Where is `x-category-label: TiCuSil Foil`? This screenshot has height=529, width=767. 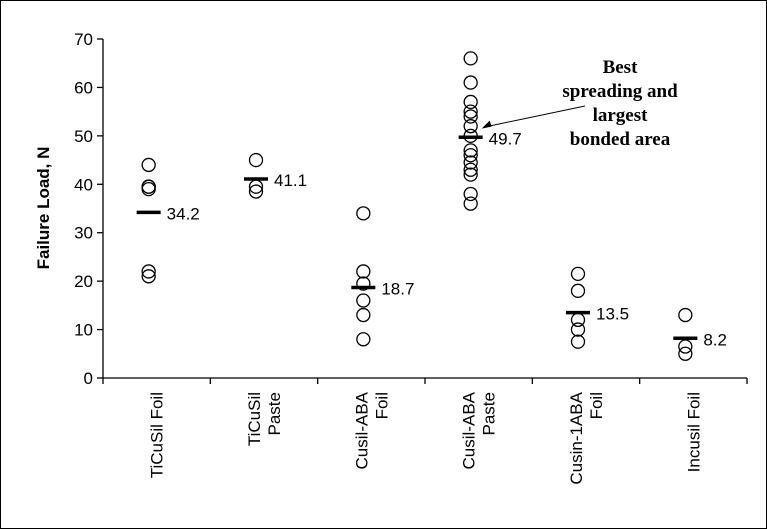
x-category-label: TiCuSil Foil is located at coordinates (157, 435).